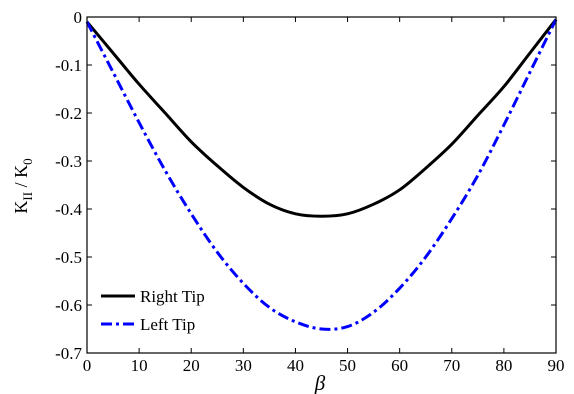  What do you see at coordinates (324, 365) in the screenshot?
I see `x-tick-labels: 0 10 20 30 40 50 60 70 80 90` at bounding box center [324, 365].